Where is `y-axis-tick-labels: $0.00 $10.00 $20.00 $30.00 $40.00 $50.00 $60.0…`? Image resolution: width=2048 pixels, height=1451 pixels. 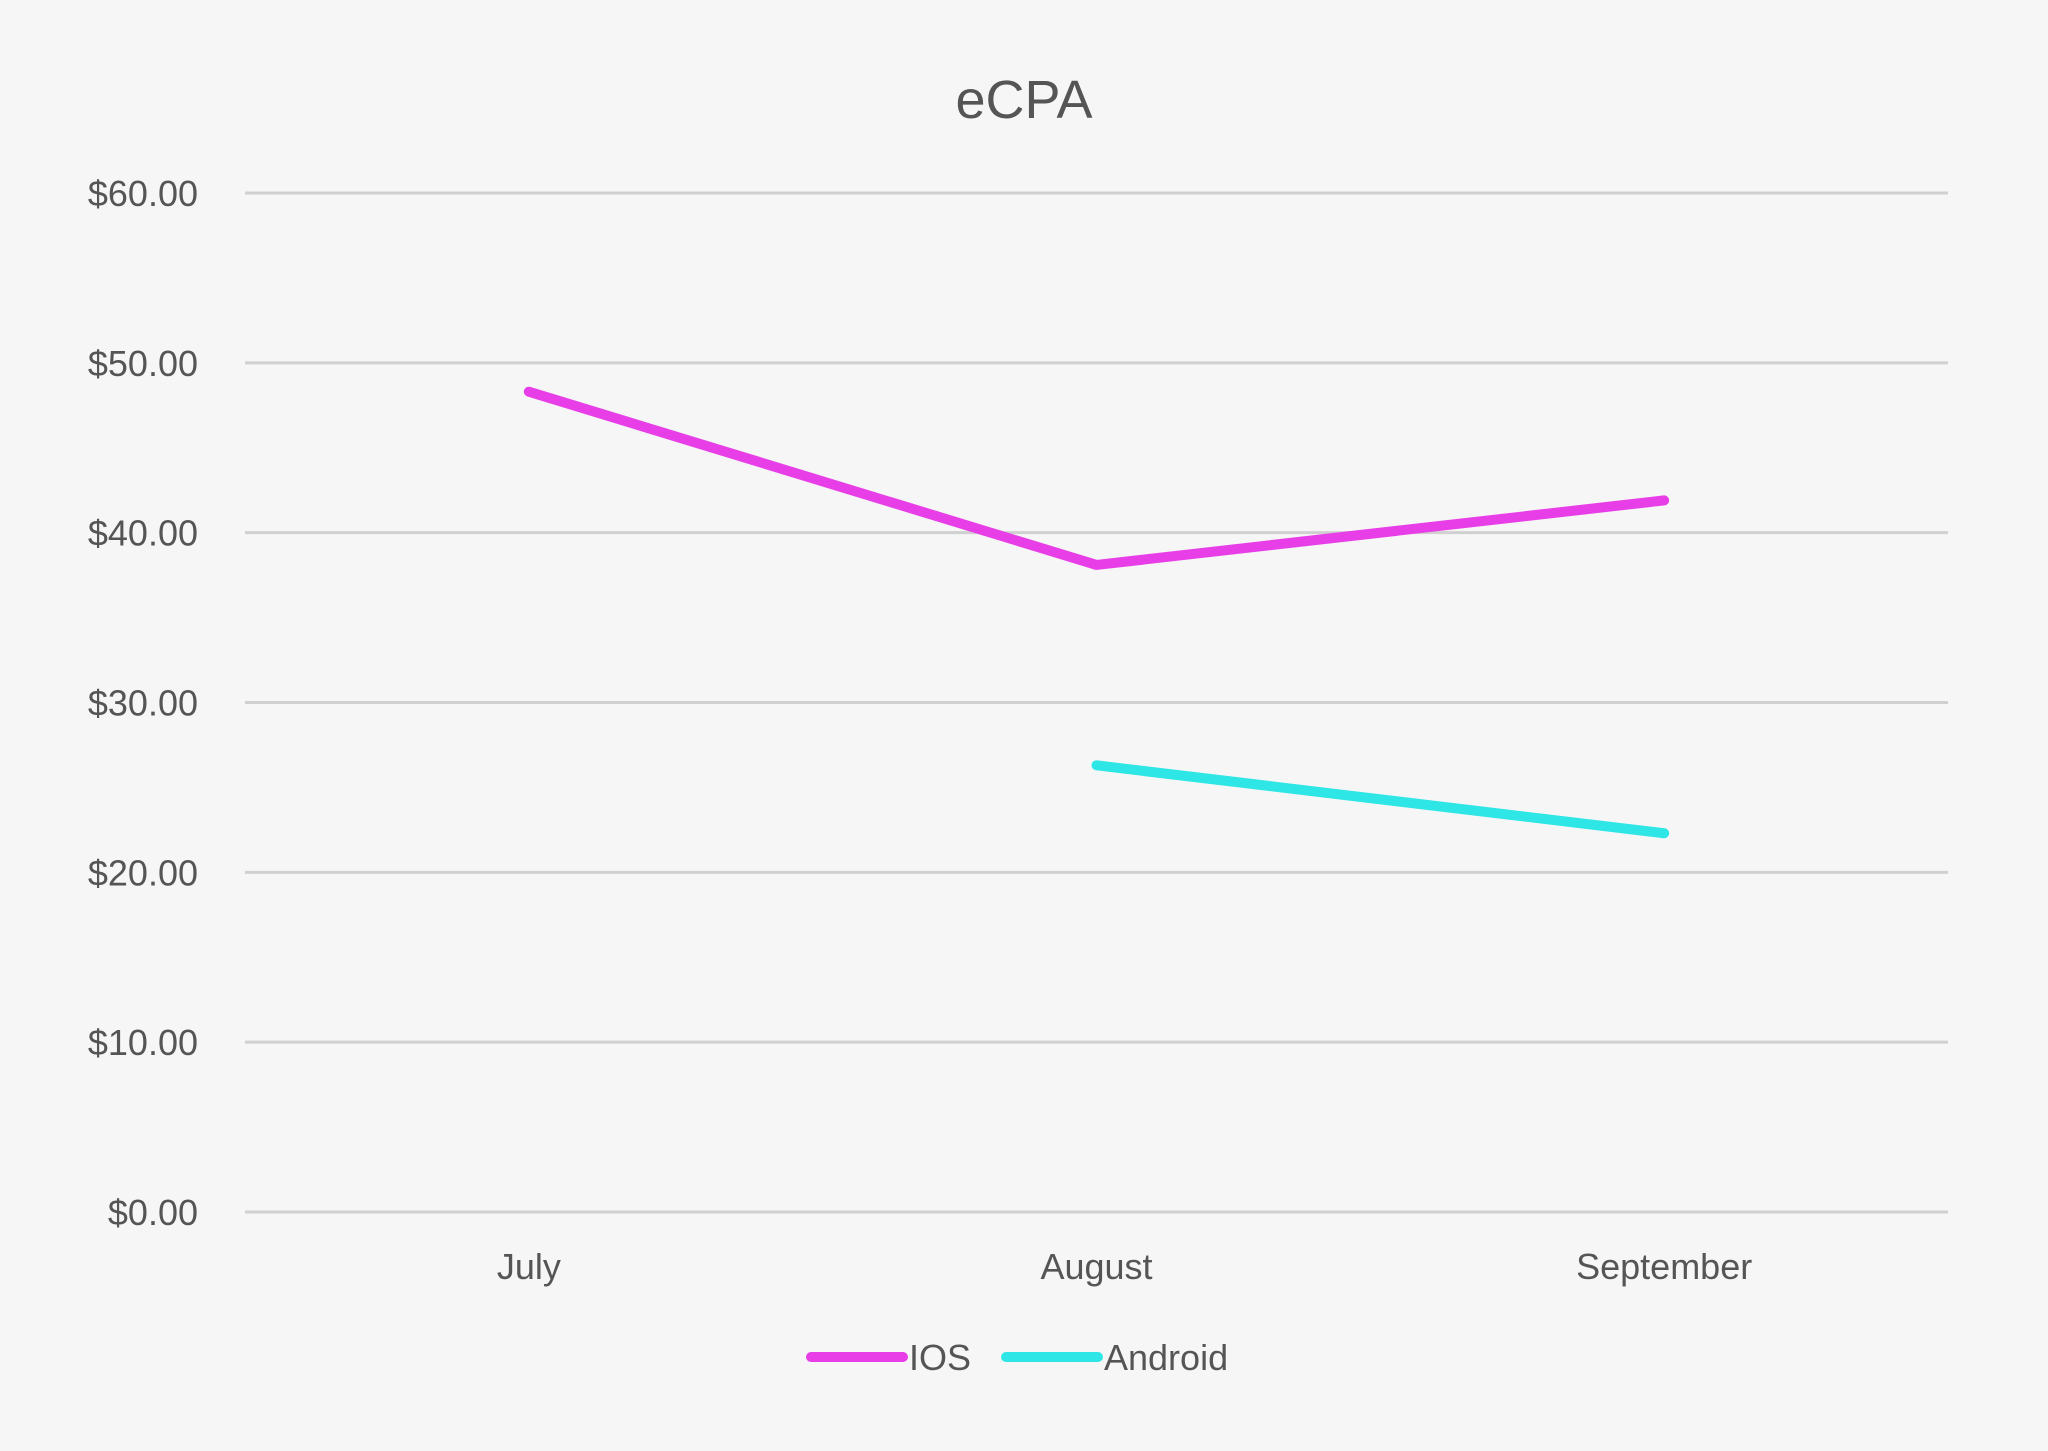
y-axis-tick-labels: $0.00 $10.00 $20.00 $30.00 $40.00 $50.00 $60.0… is located at coordinates (143, 703).